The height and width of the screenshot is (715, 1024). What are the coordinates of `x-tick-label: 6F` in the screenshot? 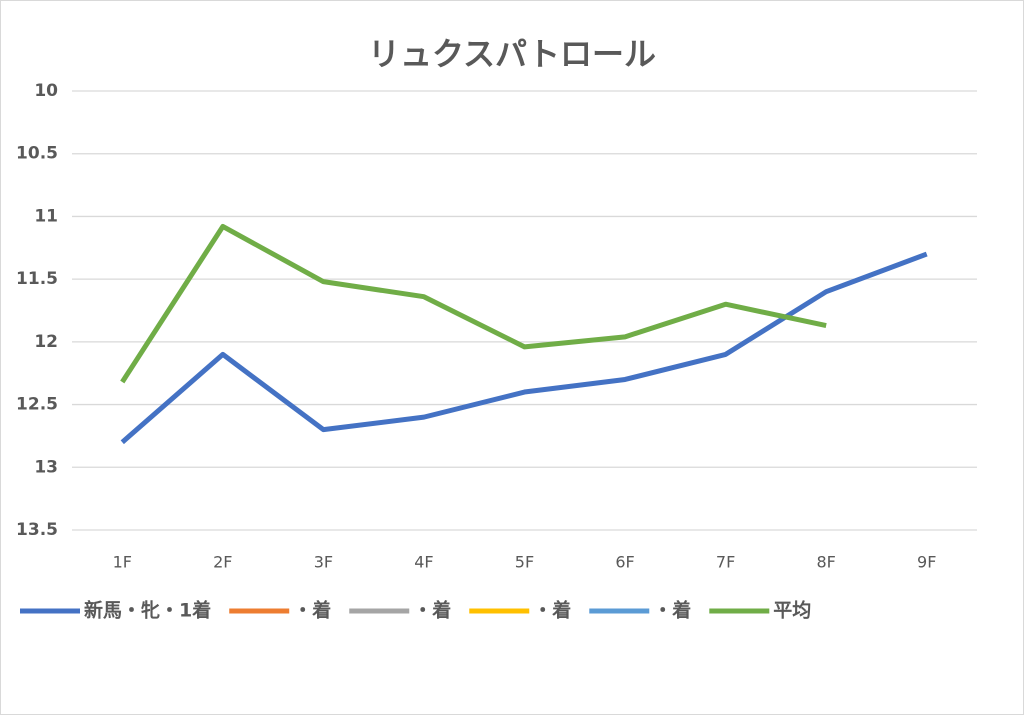 It's located at (624, 562).